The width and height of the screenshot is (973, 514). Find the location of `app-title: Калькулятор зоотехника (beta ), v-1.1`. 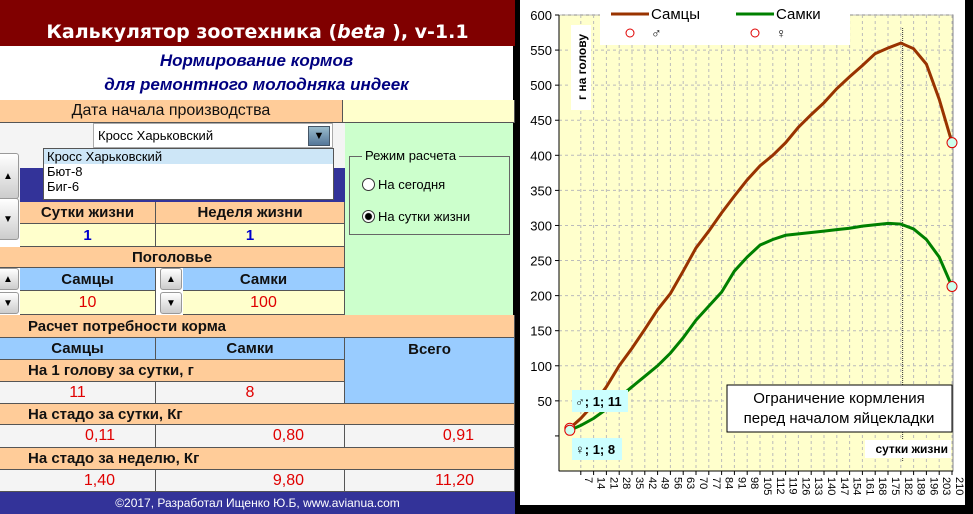

app-title: Калькулятор зоотехника (beta ), v-1.1 is located at coordinates (257, 32).